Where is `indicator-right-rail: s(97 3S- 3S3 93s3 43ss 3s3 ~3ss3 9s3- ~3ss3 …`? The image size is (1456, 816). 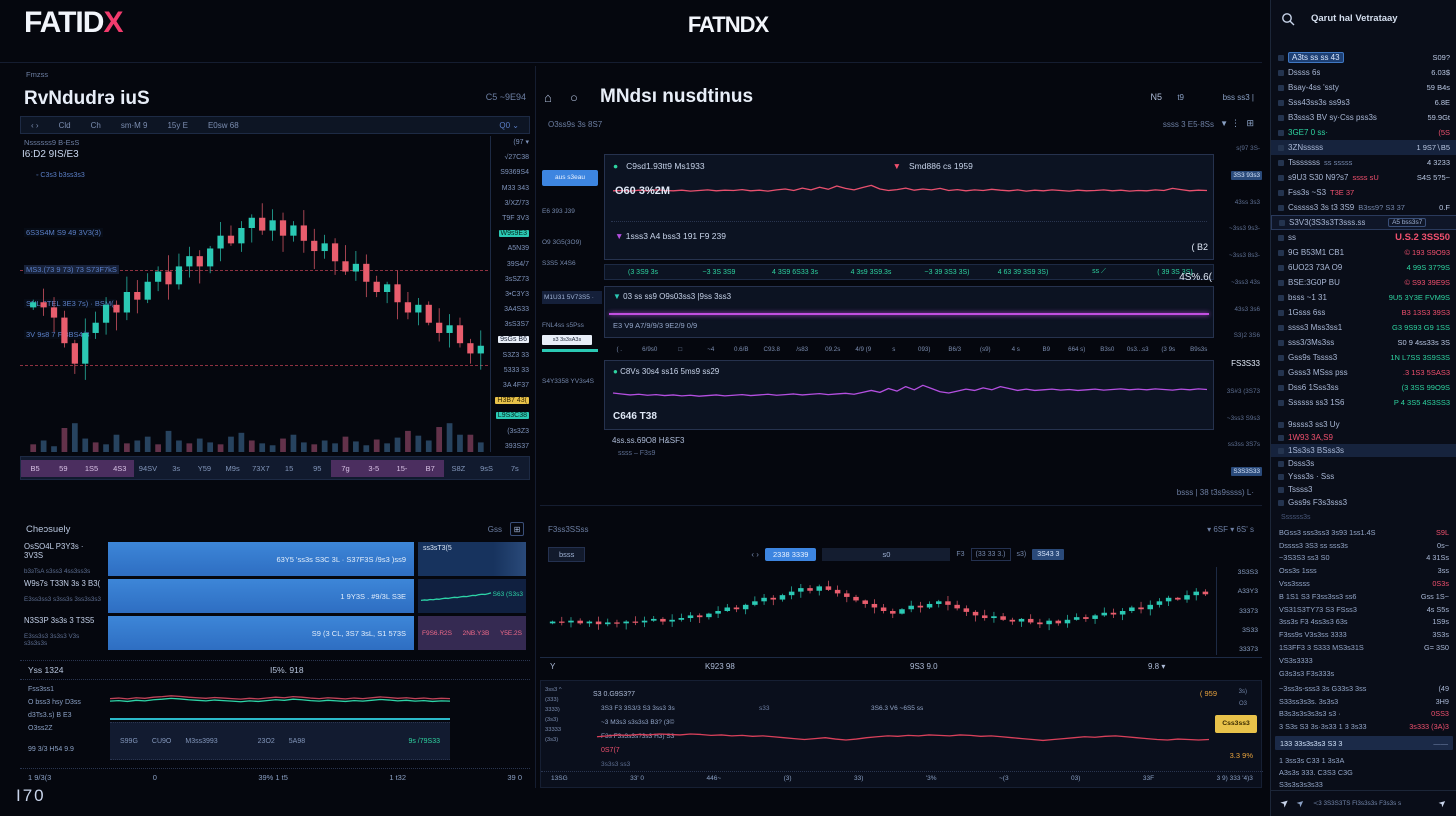
indicator-right-rail: s(97 3S- 3S3 93s3 43ss 3s3 ~3ss3 9s3- ~3ss3 … is located at coordinates (1239, 310).